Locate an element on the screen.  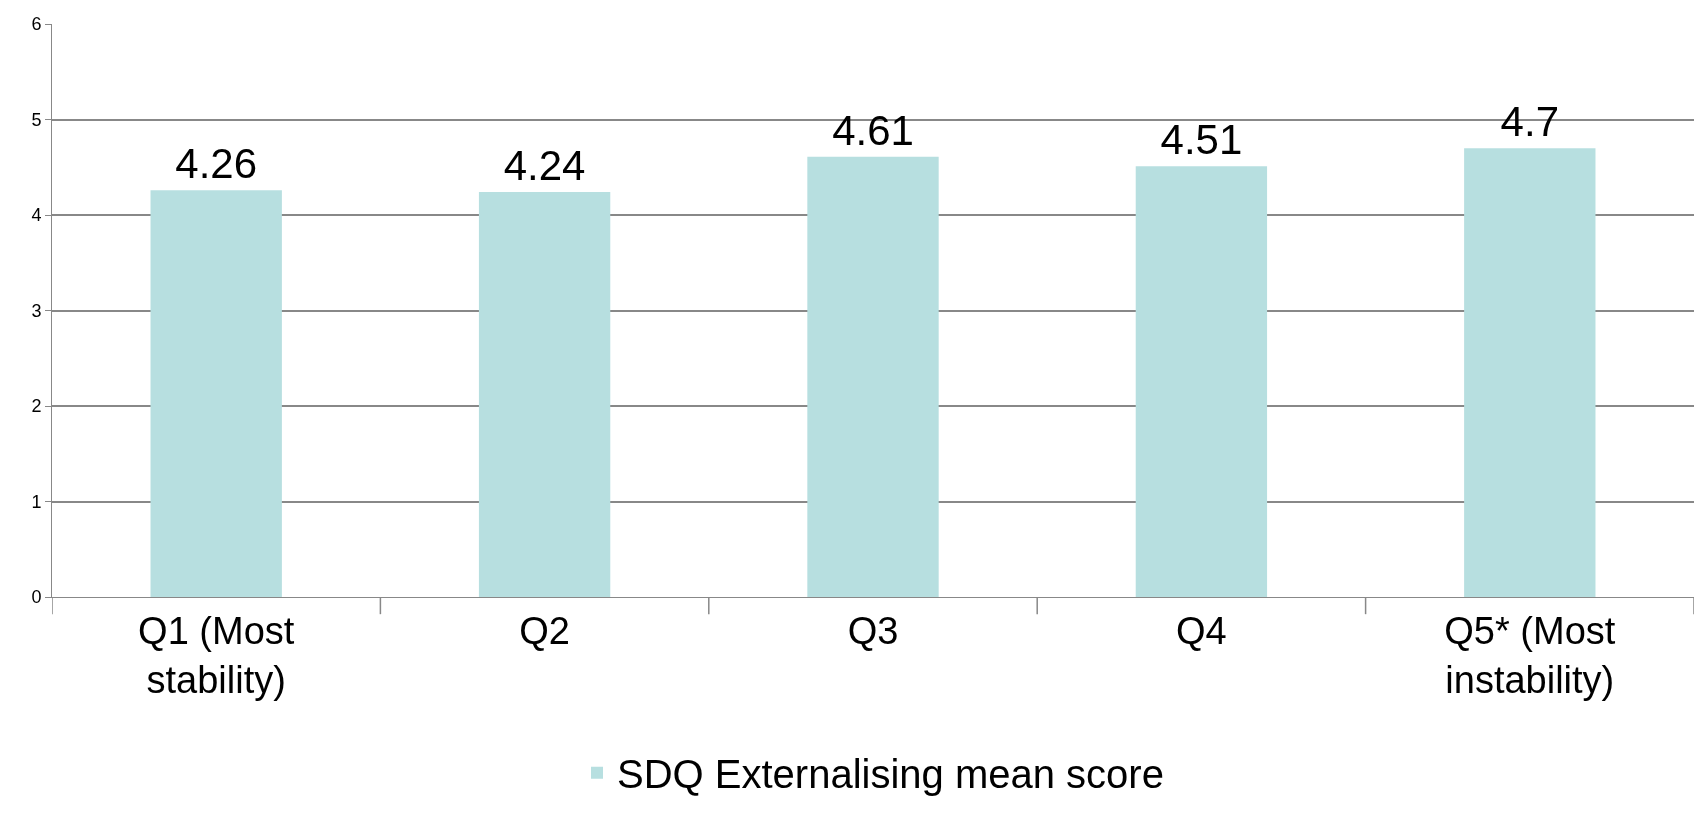
y-tick-label: 2 is located at coordinates (36, 406).